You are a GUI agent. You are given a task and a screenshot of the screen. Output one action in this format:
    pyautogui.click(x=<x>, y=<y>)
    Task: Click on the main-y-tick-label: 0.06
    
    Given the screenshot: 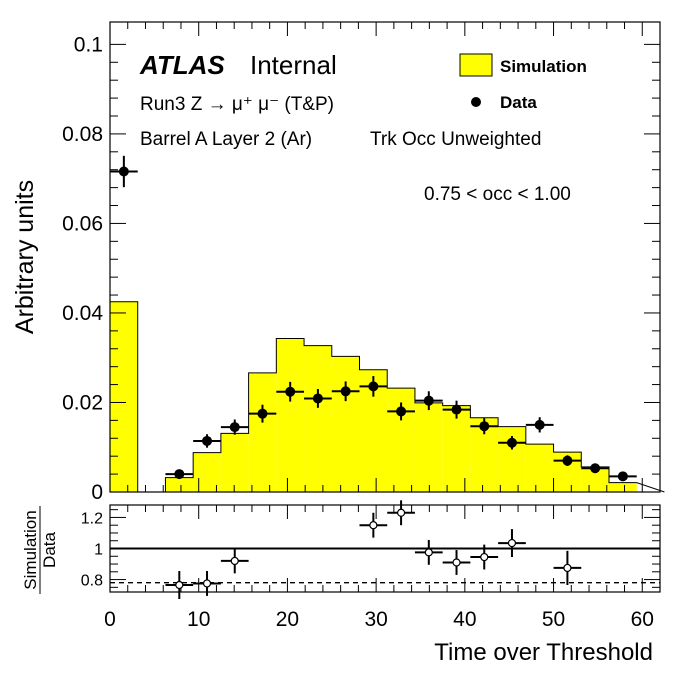 What is the action you would take?
    pyautogui.click(x=82, y=223)
    